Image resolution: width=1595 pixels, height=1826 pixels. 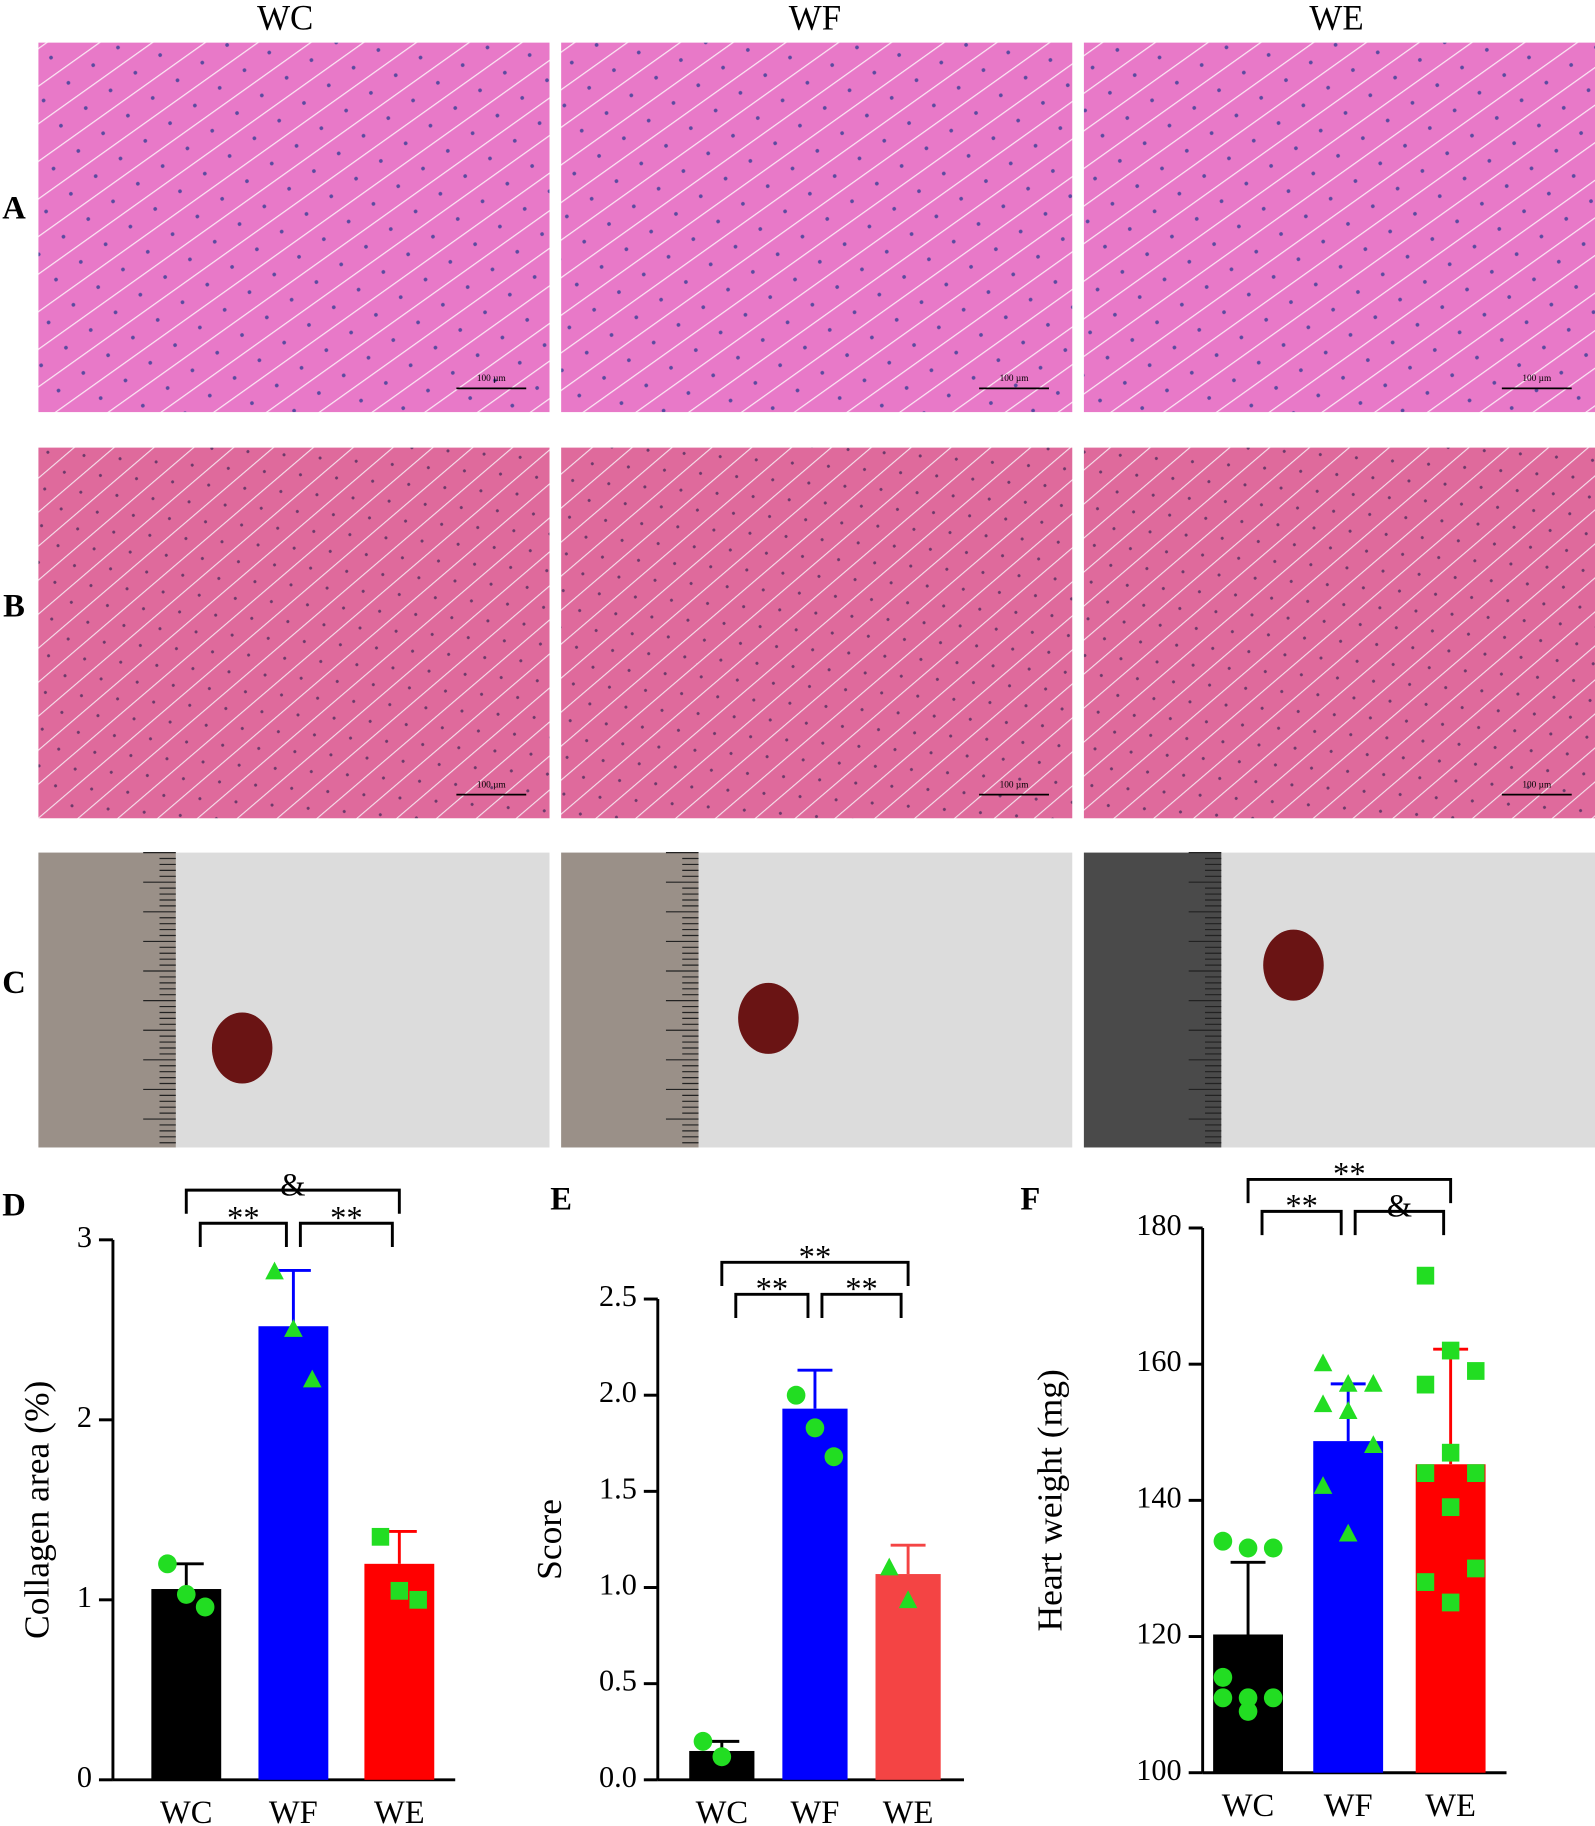 I want to click on y-tick-label: 0.0, so click(x=618, y=1777).